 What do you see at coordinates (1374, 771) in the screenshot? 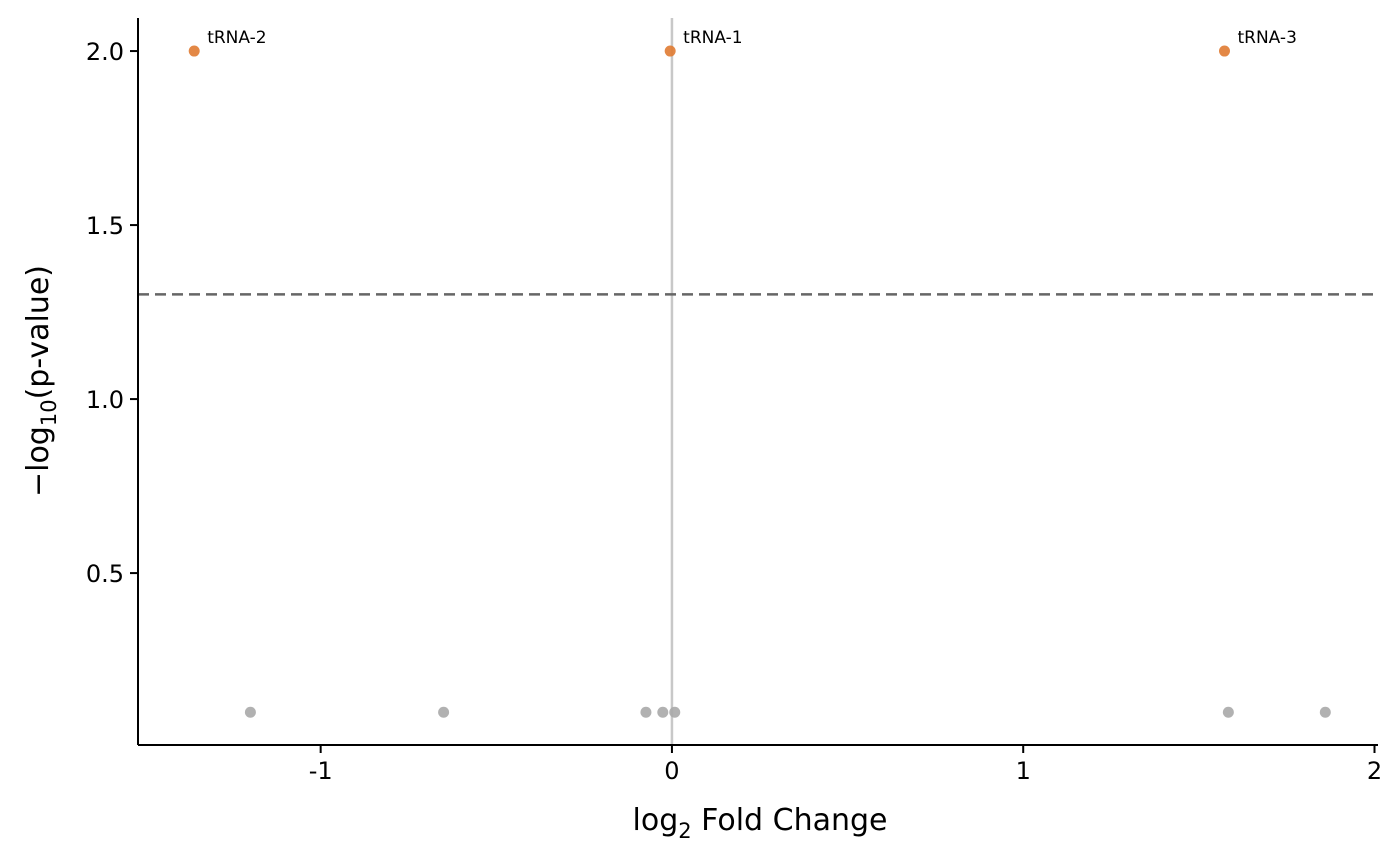
I see `x-tick-label: 2` at bounding box center [1374, 771].